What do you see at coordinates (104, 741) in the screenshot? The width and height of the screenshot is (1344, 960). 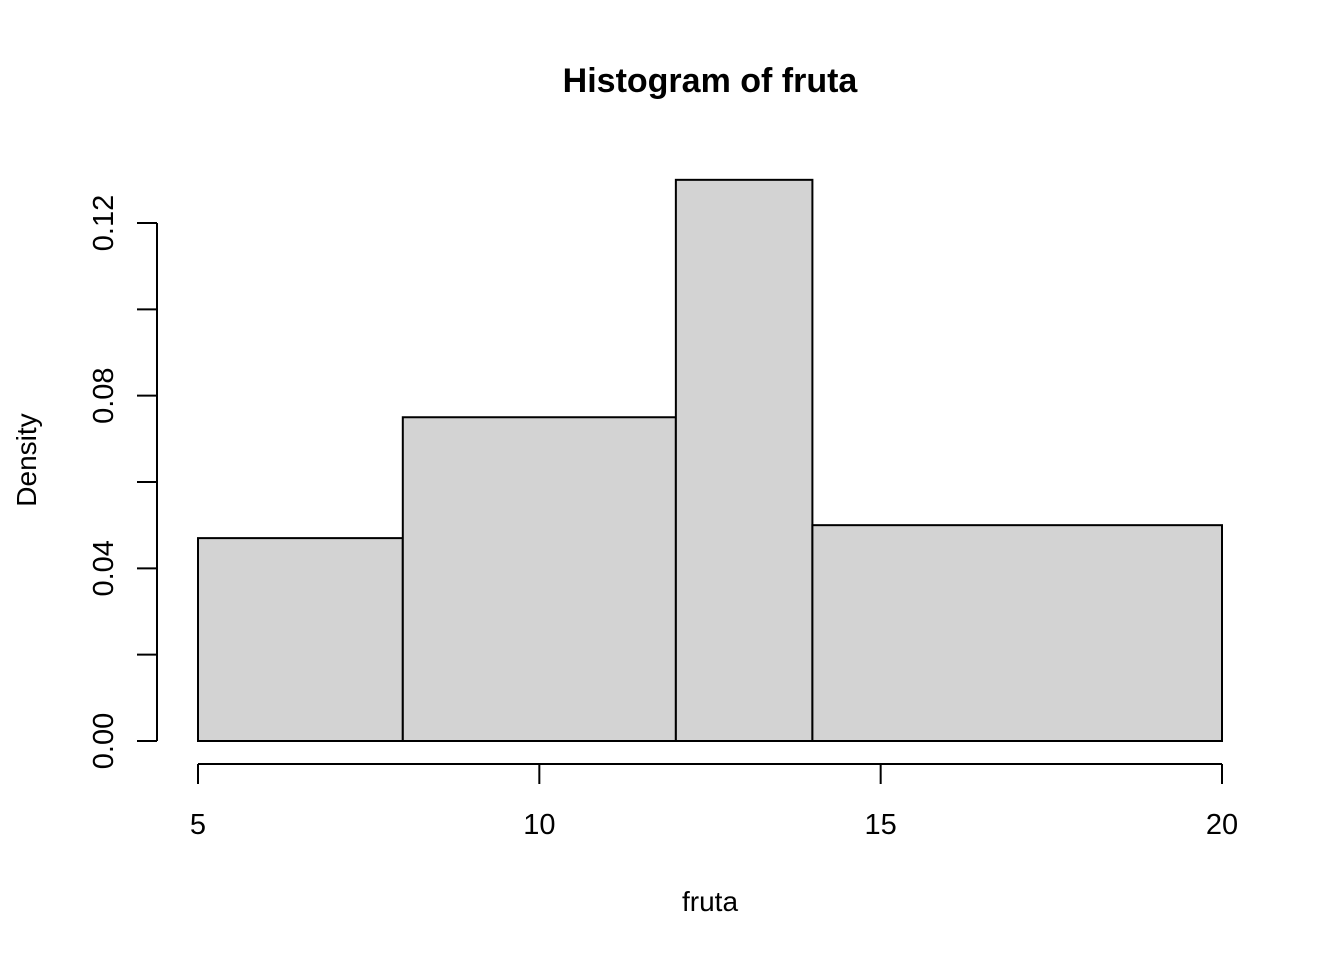 I see `y-tick-label: 0.00` at bounding box center [104, 741].